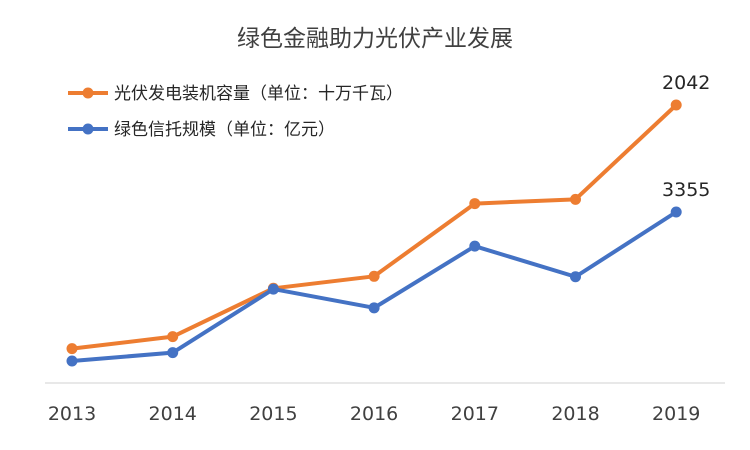 The width and height of the screenshot is (750, 450). I want to click on x-axis-ticks: 2013 2014 2015 2016 2017 2018 2019, so click(374, 414).